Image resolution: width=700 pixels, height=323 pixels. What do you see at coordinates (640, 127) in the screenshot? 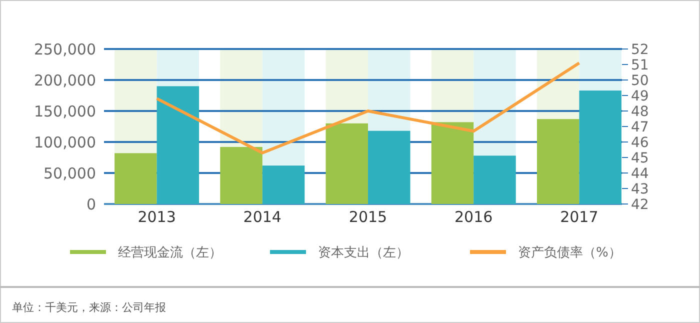
I see `y2-tick-label: 47` at bounding box center [640, 127].